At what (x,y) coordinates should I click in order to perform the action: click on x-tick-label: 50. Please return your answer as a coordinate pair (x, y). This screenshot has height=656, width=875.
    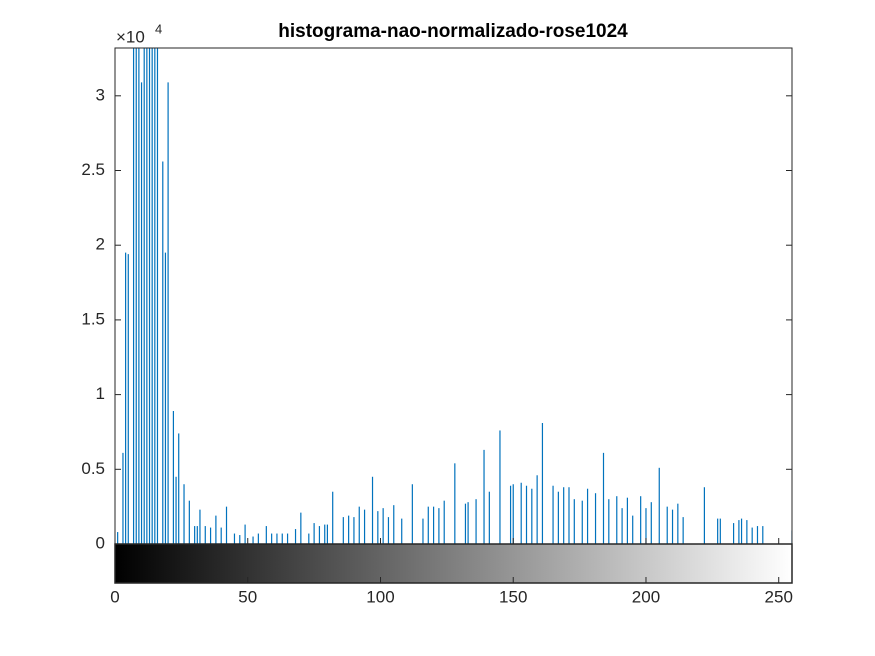
    Looking at the image, I should click on (247, 596).